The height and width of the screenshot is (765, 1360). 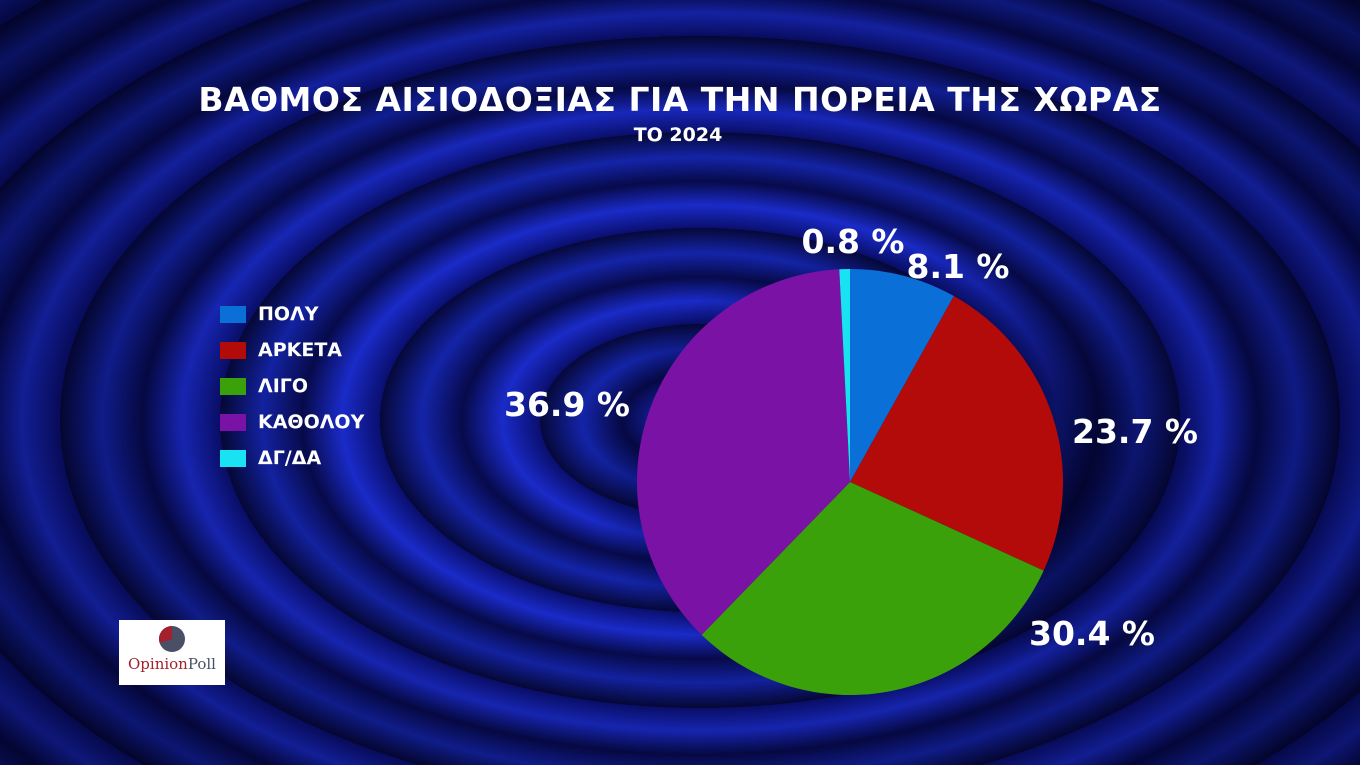 What do you see at coordinates (852, 241) in the screenshot?
I see `value-label-dgda: 0.8 %` at bounding box center [852, 241].